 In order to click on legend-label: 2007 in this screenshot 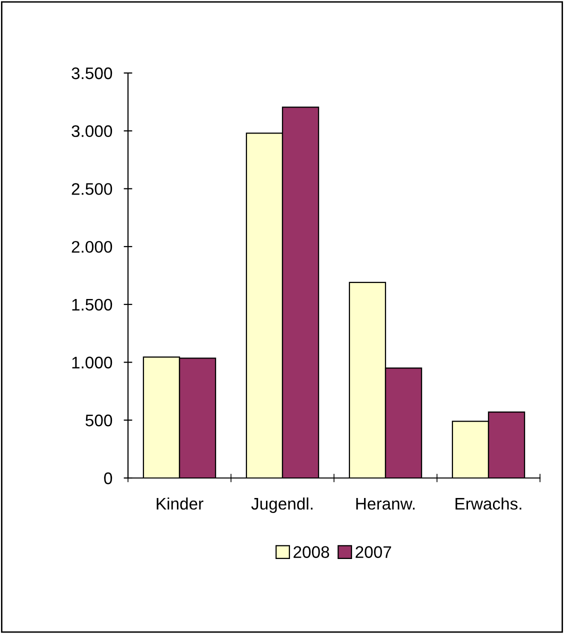, I will do `click(374, 552)`.